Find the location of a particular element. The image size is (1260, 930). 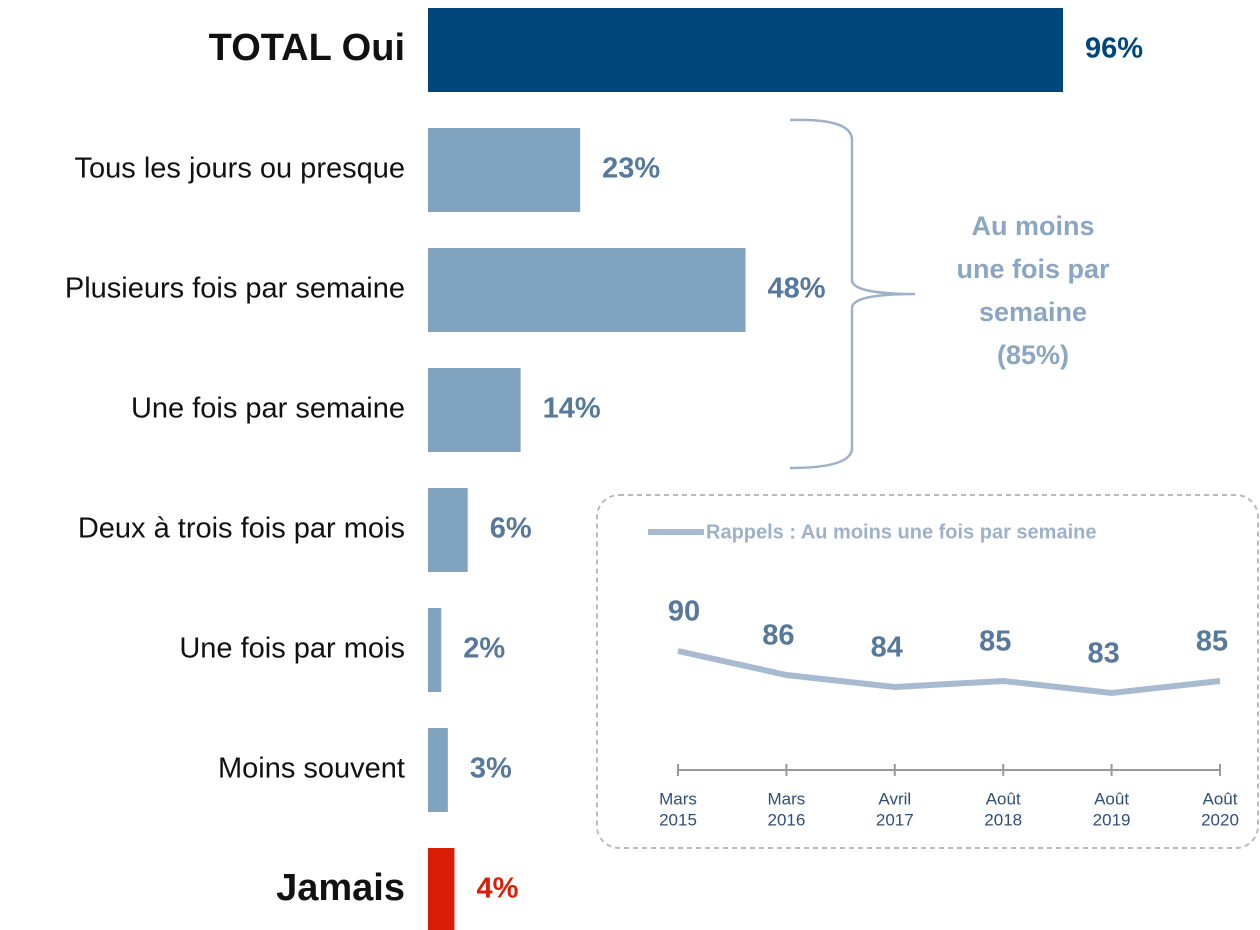

annotation: une fois par is located at coordinates (1033, 269).